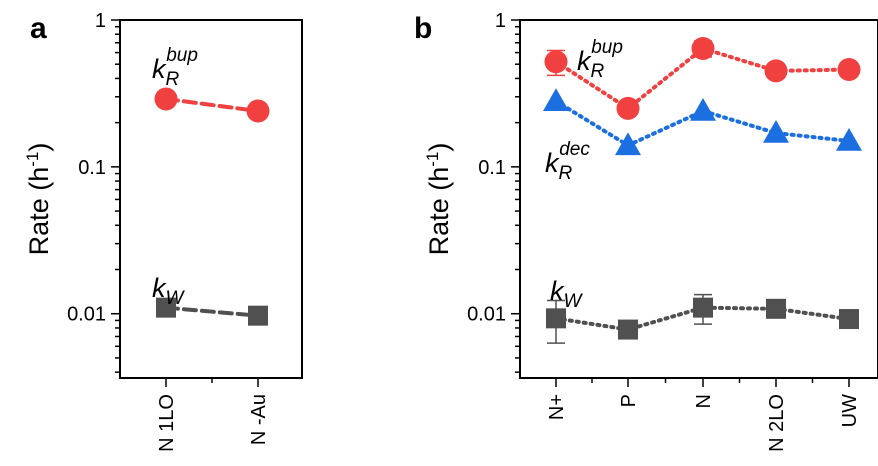  What do you see at coordinates (259, 419) in the screenshot?
I see `panel-a-x-tick-label: N -Au` at bounding box center [259, 419].